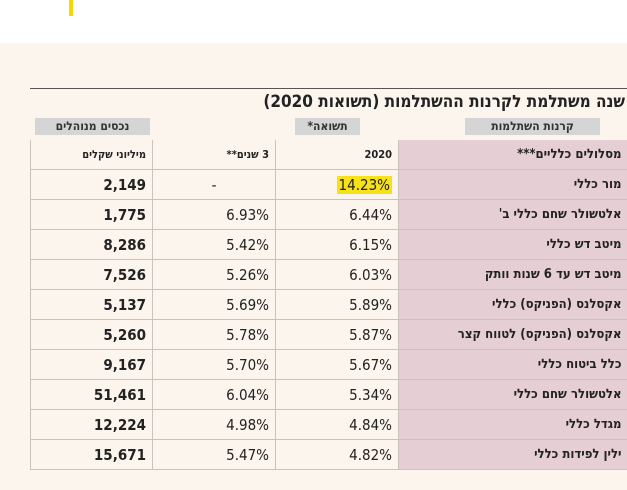 The width and height of the screenshot is (627, 490). I want to click on group-label: נכסים מנוהלים, so click(92, 126).